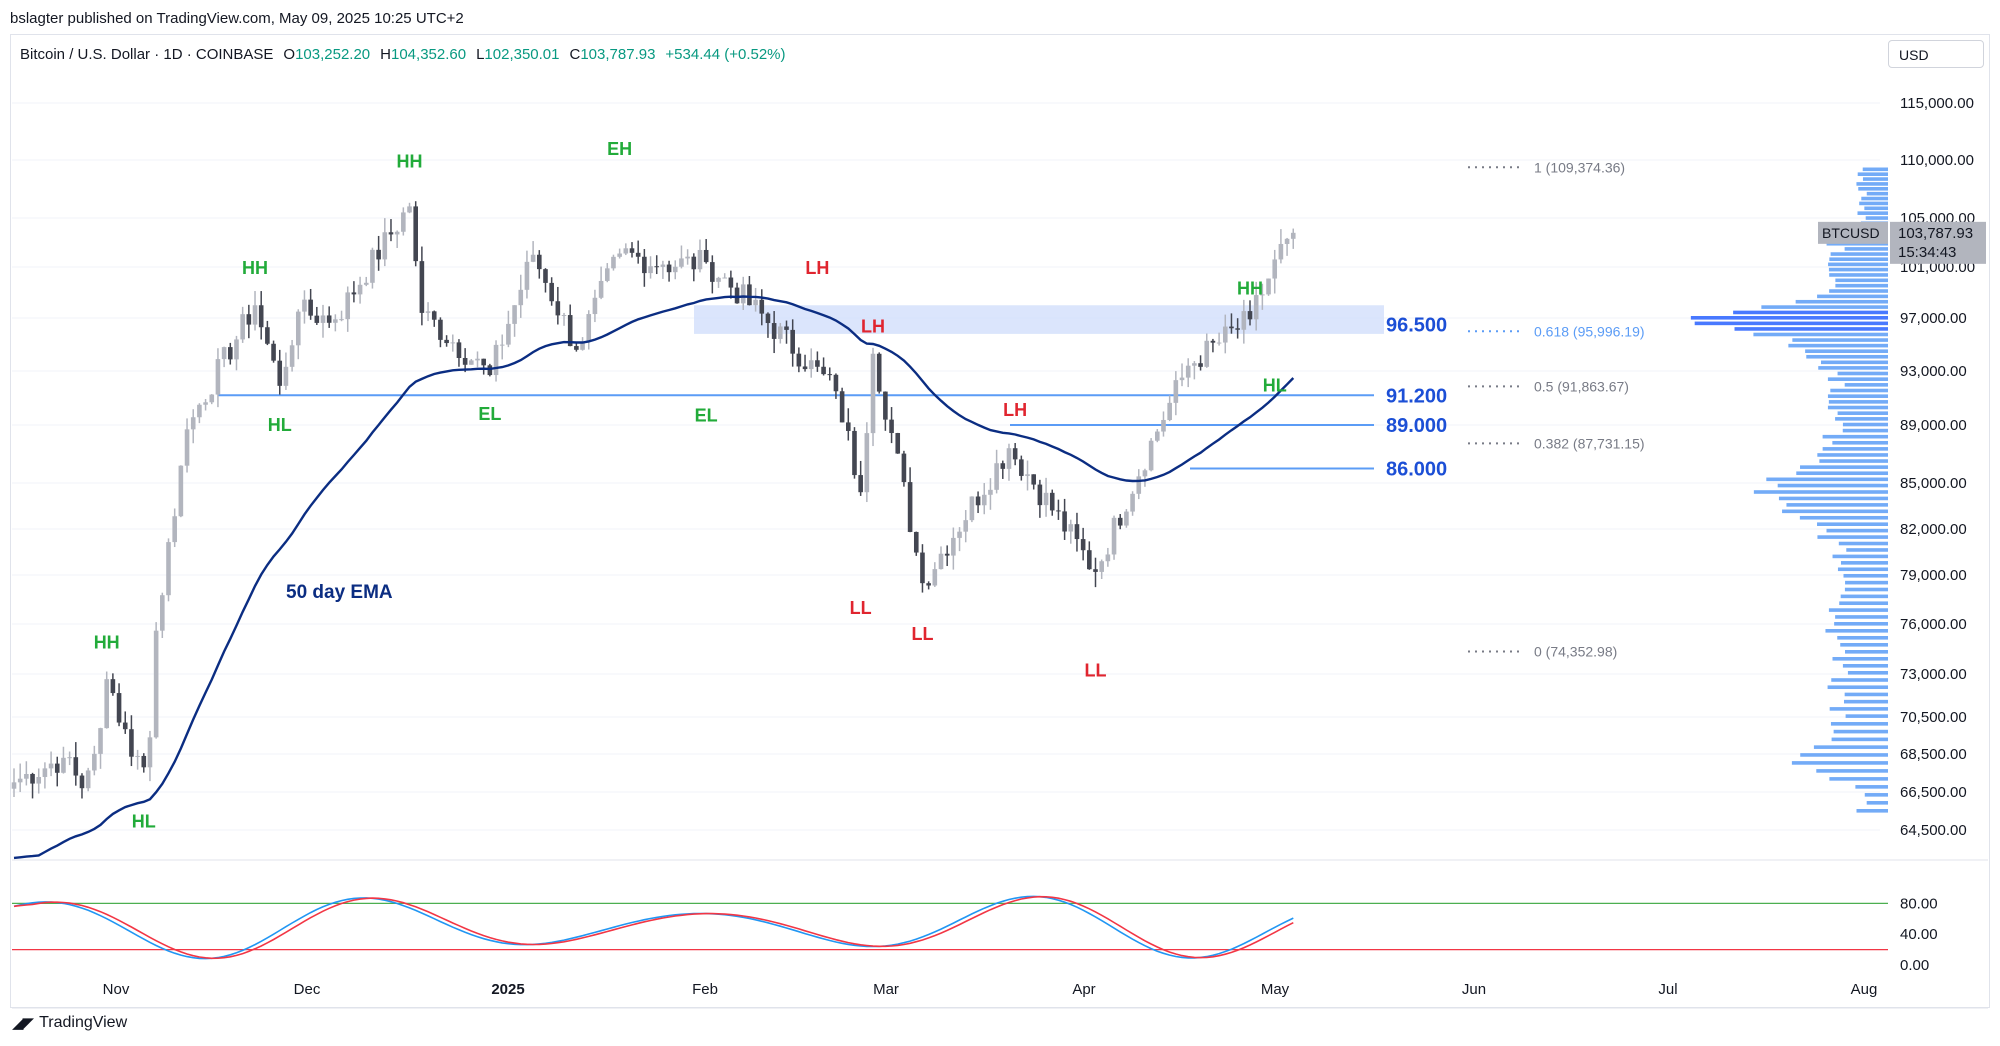 The image size is (2000, 1046). Describe the element at coordinates (1083, 989) in the screenshot. I see `x-tick-label: Apr` at that location.